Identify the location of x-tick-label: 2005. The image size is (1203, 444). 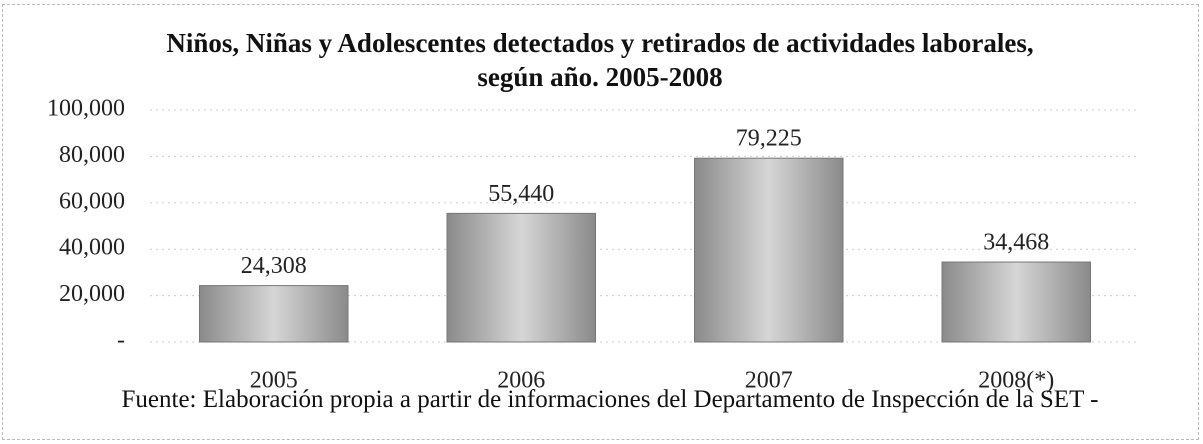
(274, 381).